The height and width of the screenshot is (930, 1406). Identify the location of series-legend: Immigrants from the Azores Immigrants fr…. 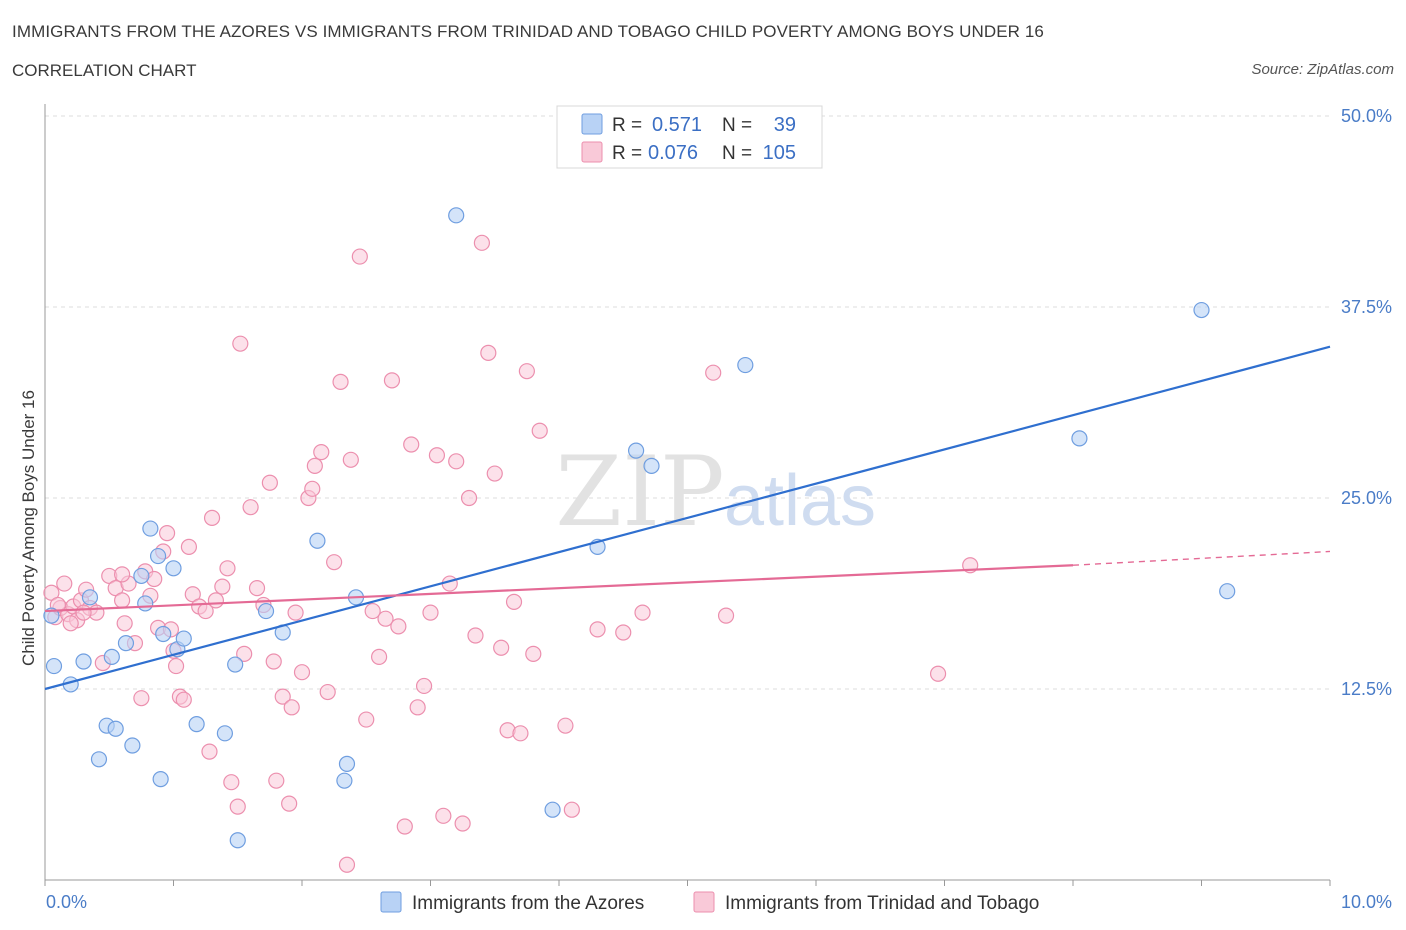
(709, 902).